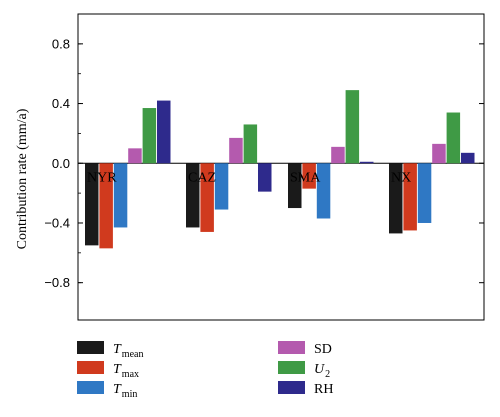 The image size is (500, 417). I want to click on bar-caz-sd, so click(236, 150).